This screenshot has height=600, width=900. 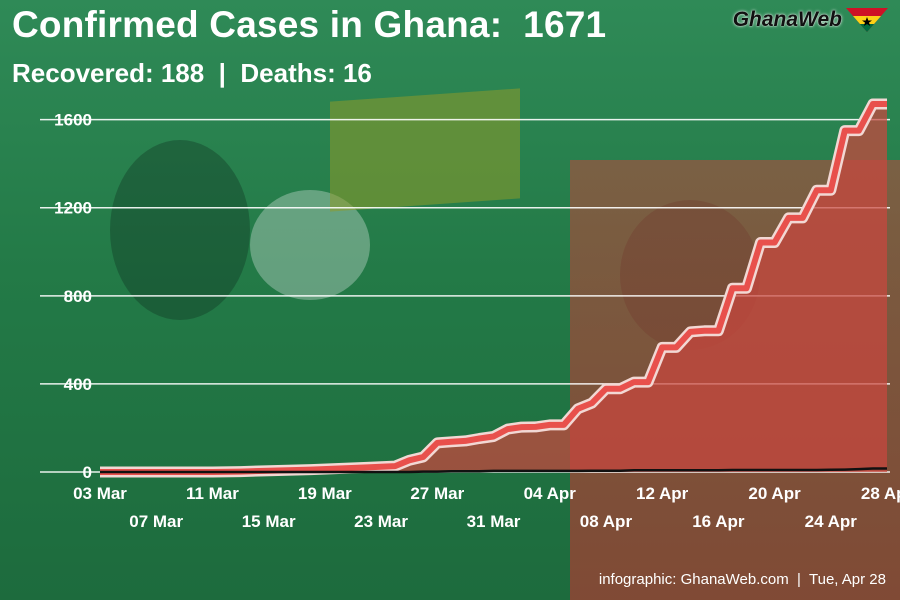 What do you see at coordinates (192, 73) in the screenshot?
I see `chart-subtitle: Recovered: 188 | Deaths: 16` at bounding box center [192, 73].